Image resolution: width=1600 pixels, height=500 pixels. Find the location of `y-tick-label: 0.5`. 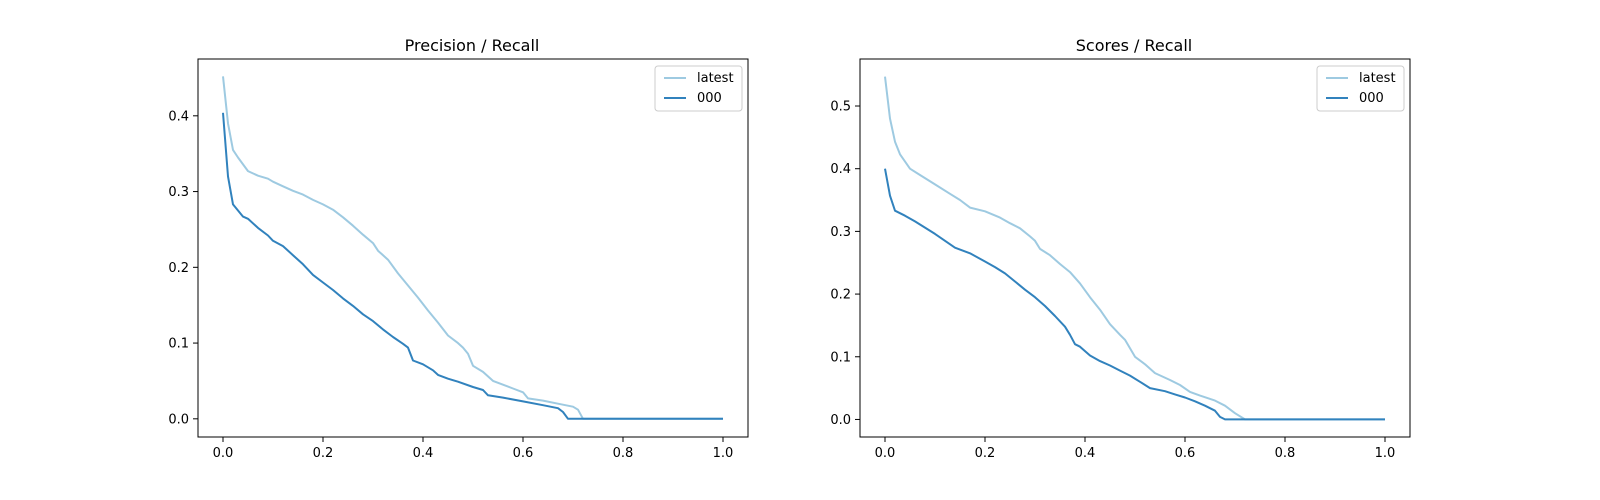

y-tick-label: 0.5 is located at coordinates (840, 107).